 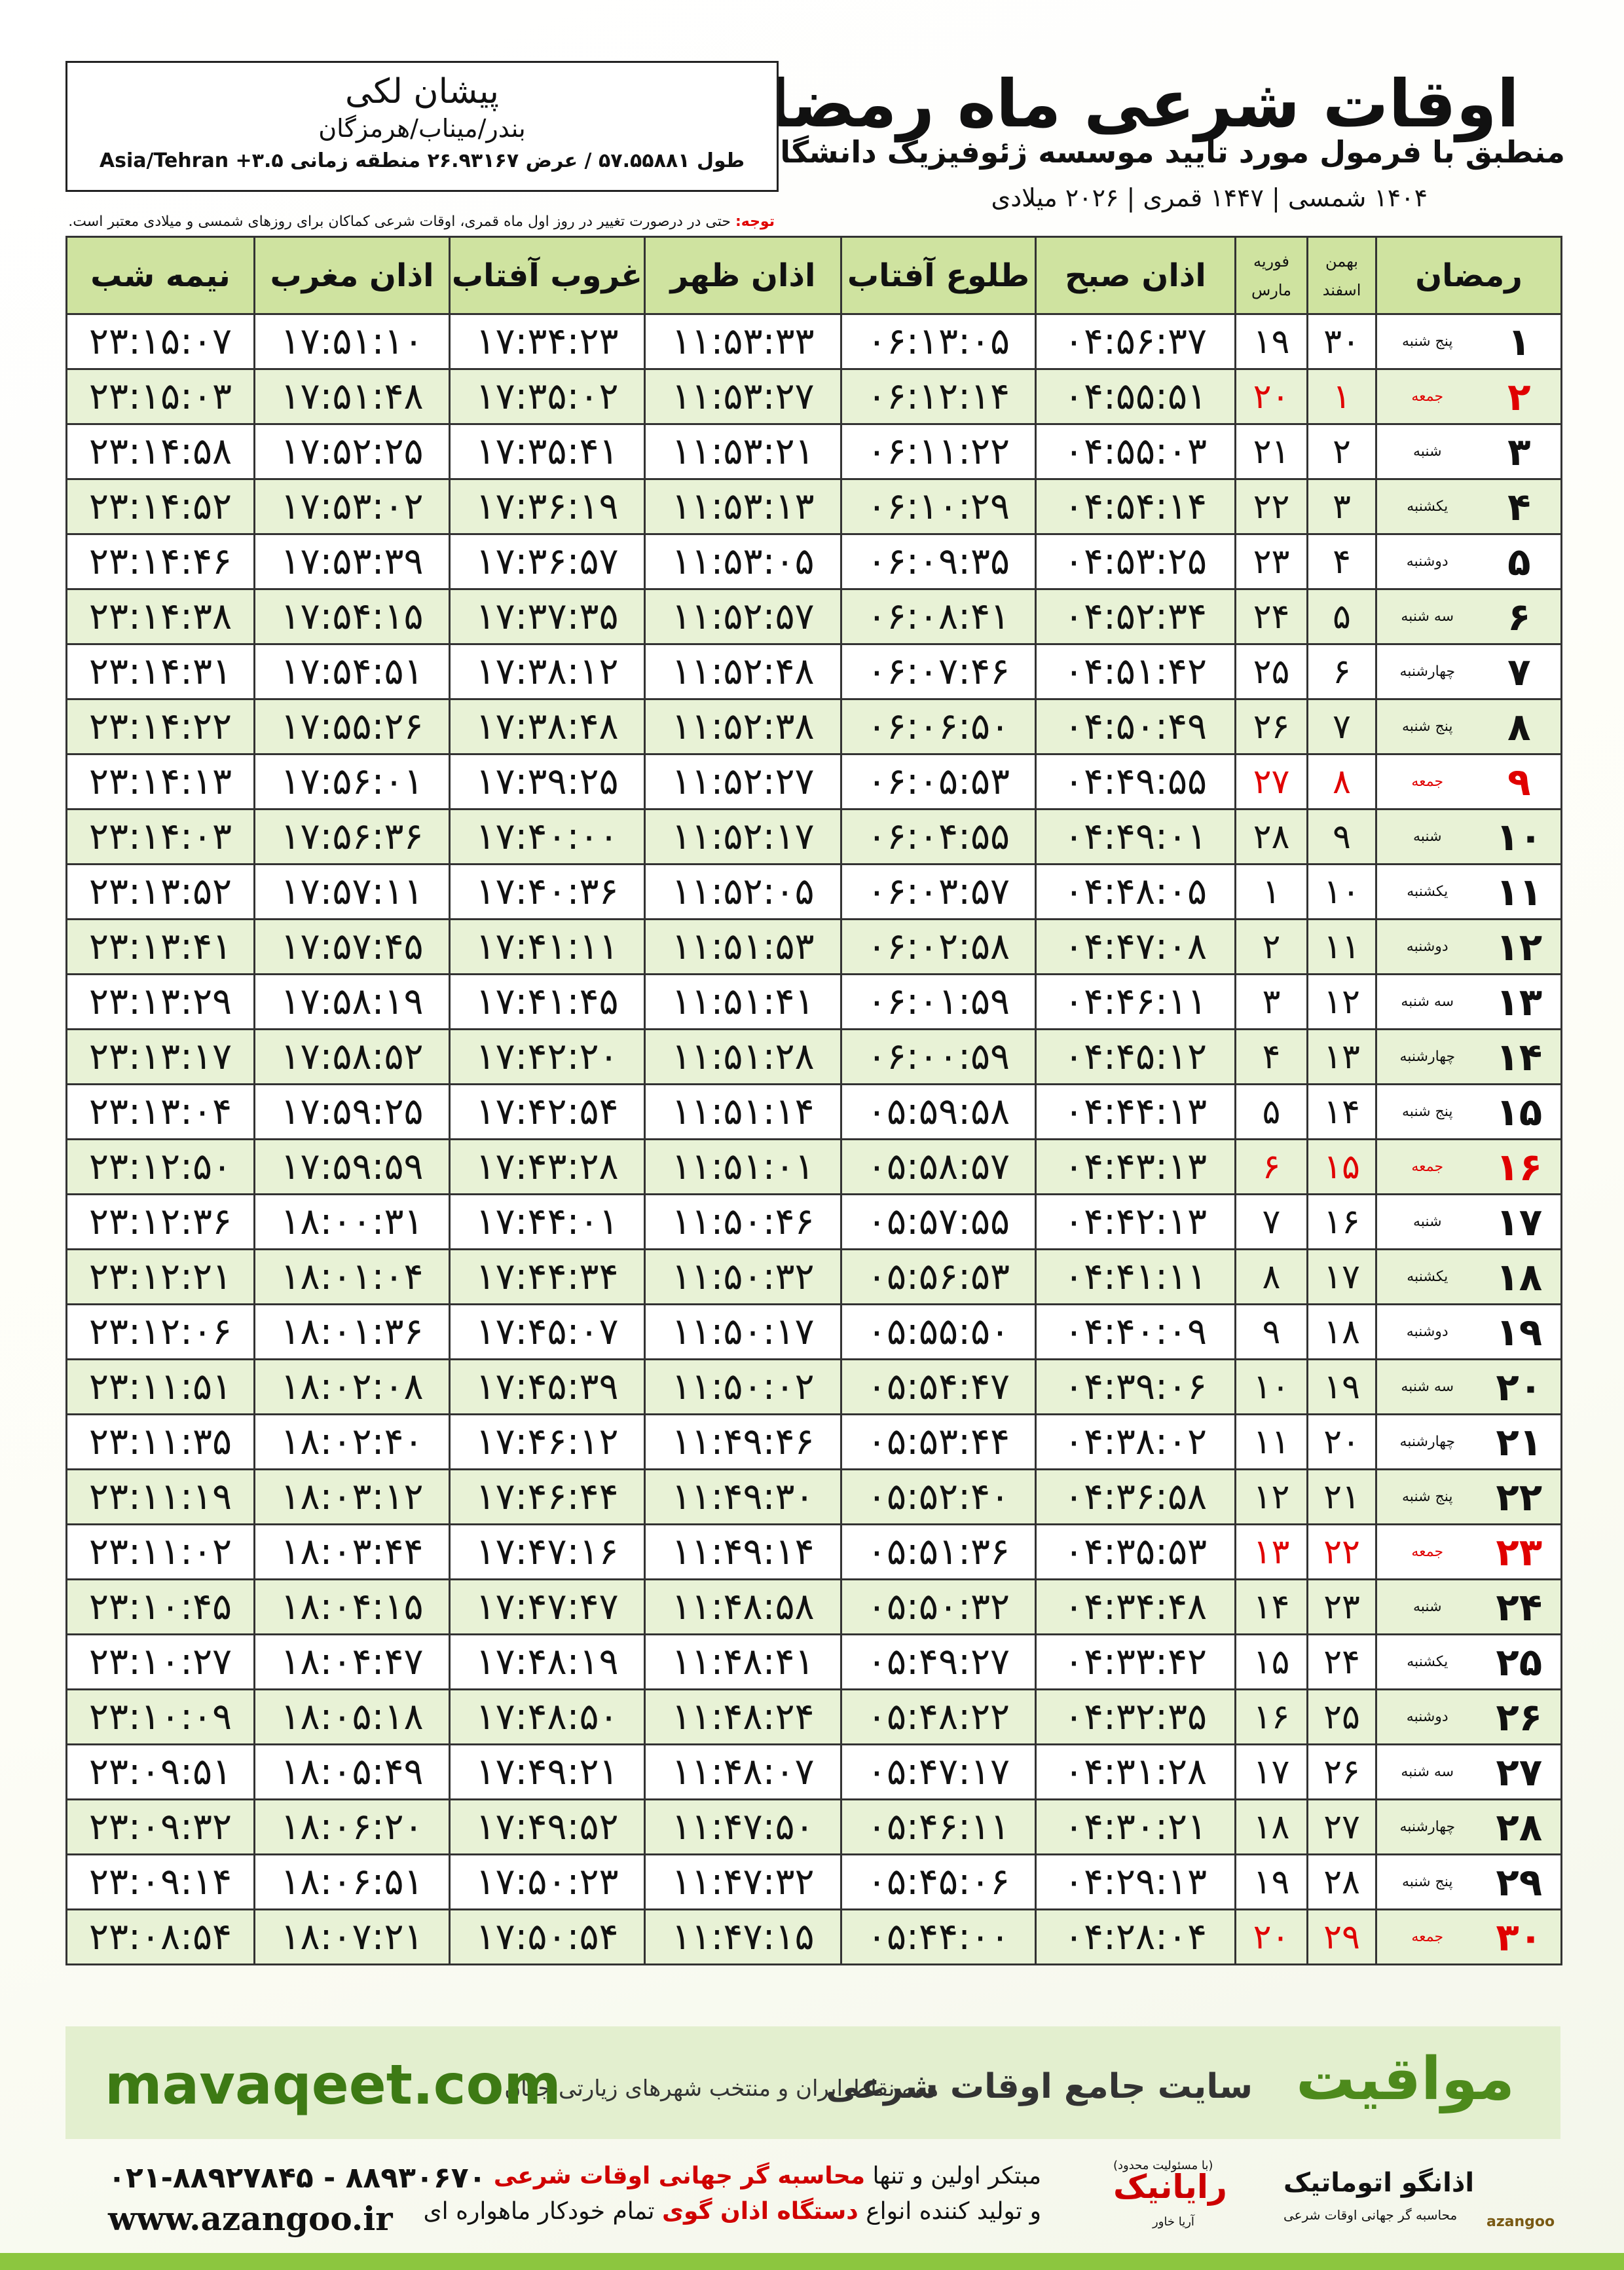 What do you see at coordinates (1341, 946) in the screenshot?
I see `shamsi-day: ۱۱` at bounding box center [1341, 946].